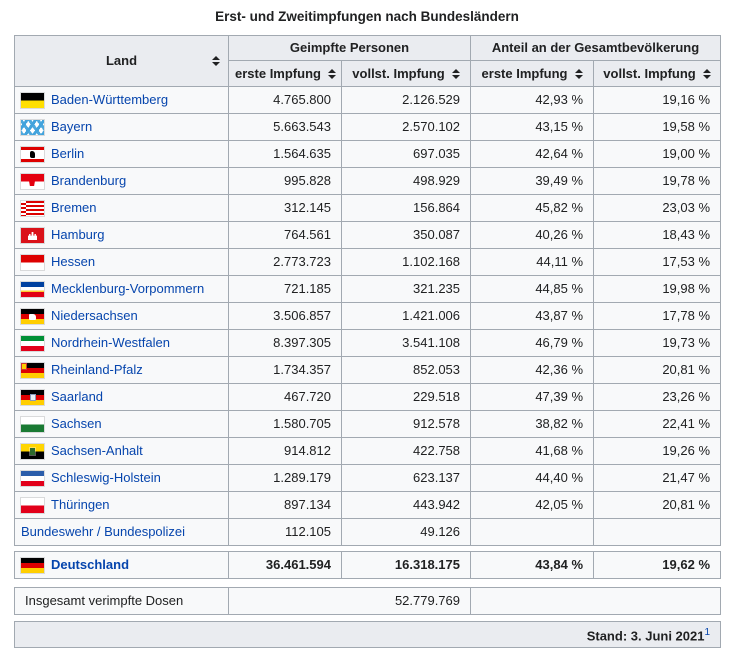 The image size is (734, 652). Describe the element at coordinates (285, 262) in the screenshot. I see `erste-impfung-value: 2.773.723` at that location.